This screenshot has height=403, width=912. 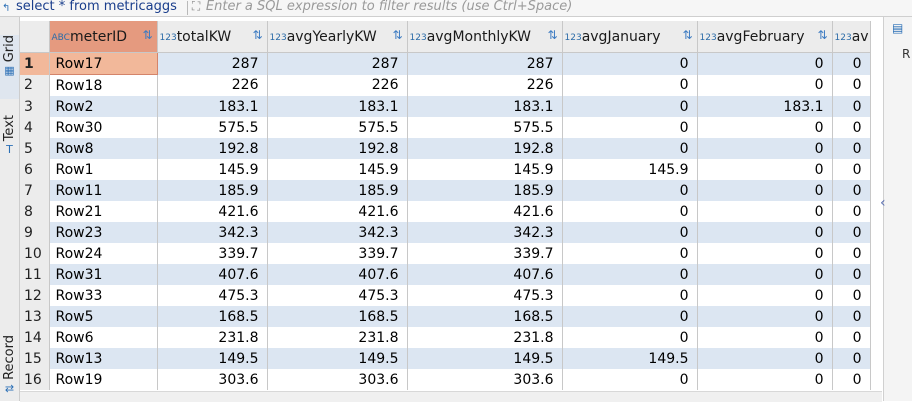 What do you see at coordinates (35, 232) in the screenshot?
I see `row-number: 9` at bounding box center [35, 232].